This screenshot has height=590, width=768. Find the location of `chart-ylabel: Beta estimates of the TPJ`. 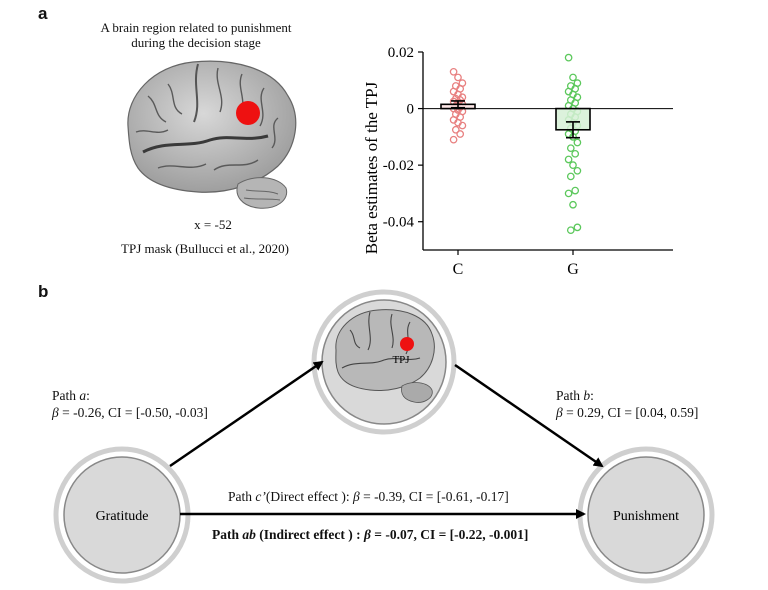

chart-ylabel: Beta estimates of the TPJ is located at coordinates (371, 167).